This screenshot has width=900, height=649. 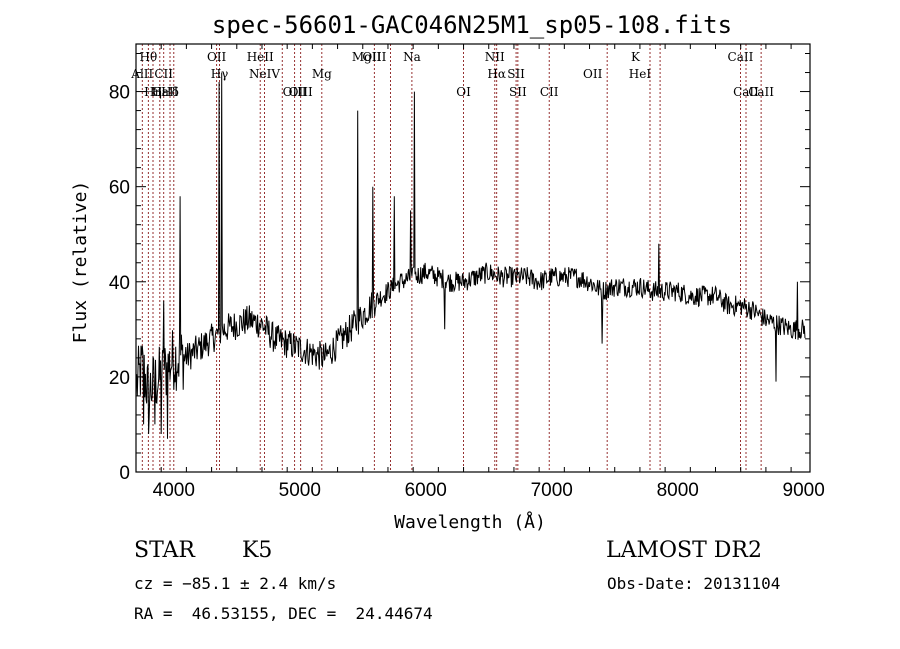 What do you see at coordinates (119, 93) in the screenshot?
I see `y-tick-label: 80` at bounding box center [119, 93].